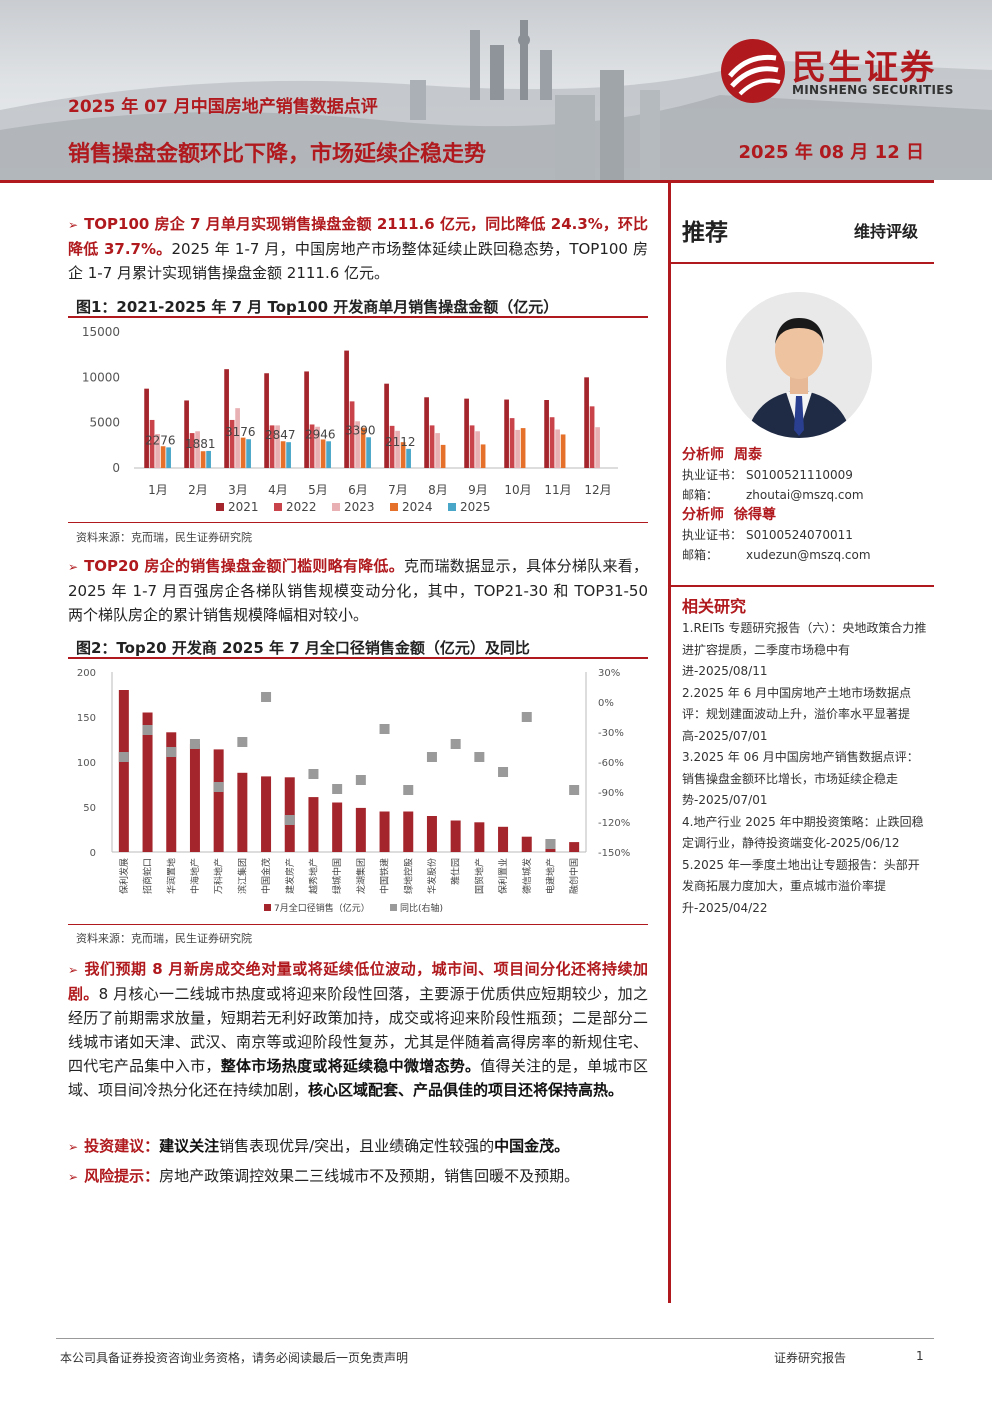 The height and width of the screenshot is (1403, 992). Describe the element at coordinates (318, 490) in the screenshot. I see `x-tick-label: 5月` at that location.